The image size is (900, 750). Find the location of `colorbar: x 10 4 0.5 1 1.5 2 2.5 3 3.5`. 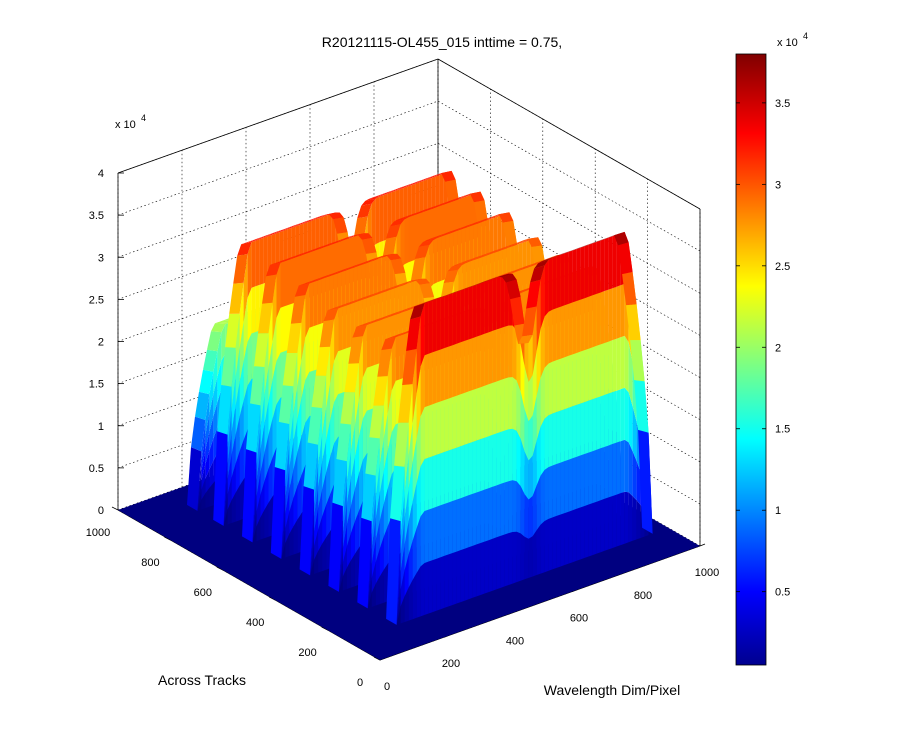

colorbar: x 10 4 0.5 1 1.5 2 2.5 3 3.5 is located at coordinates (771, 348).